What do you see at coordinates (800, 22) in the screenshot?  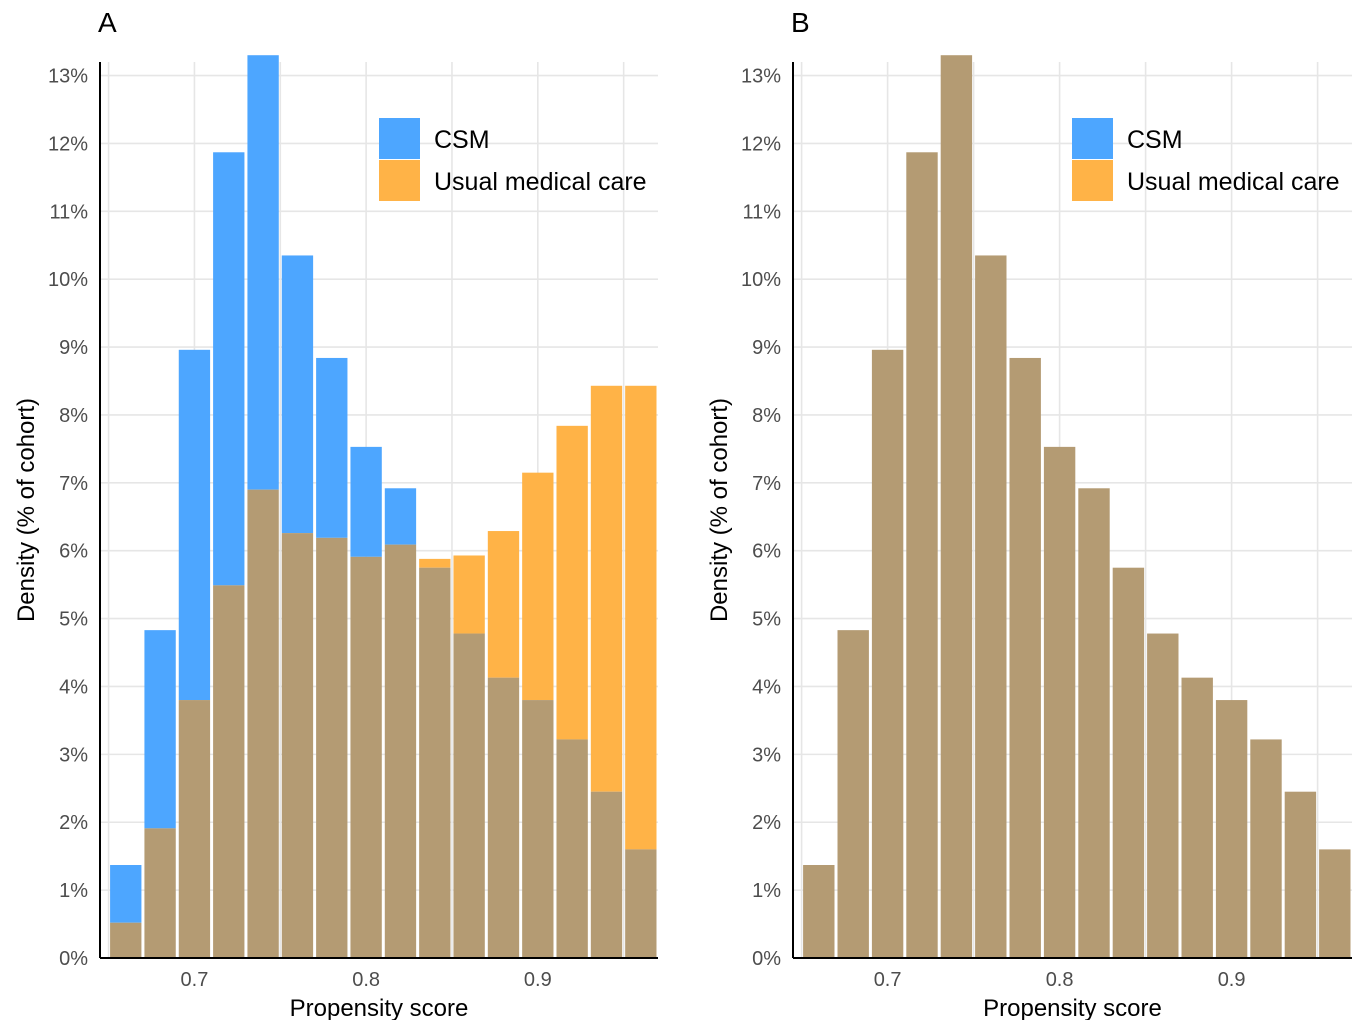 I see `panel-label: B` at bounding box center [800, 22].